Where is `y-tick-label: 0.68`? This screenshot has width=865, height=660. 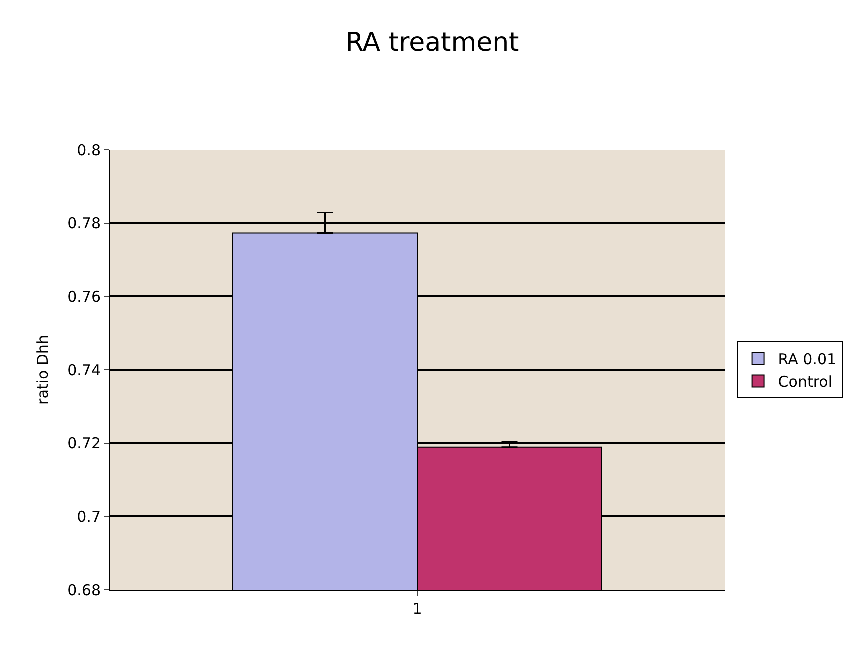 y-tick-label: 0.68 is located at coordinates (84, 590).